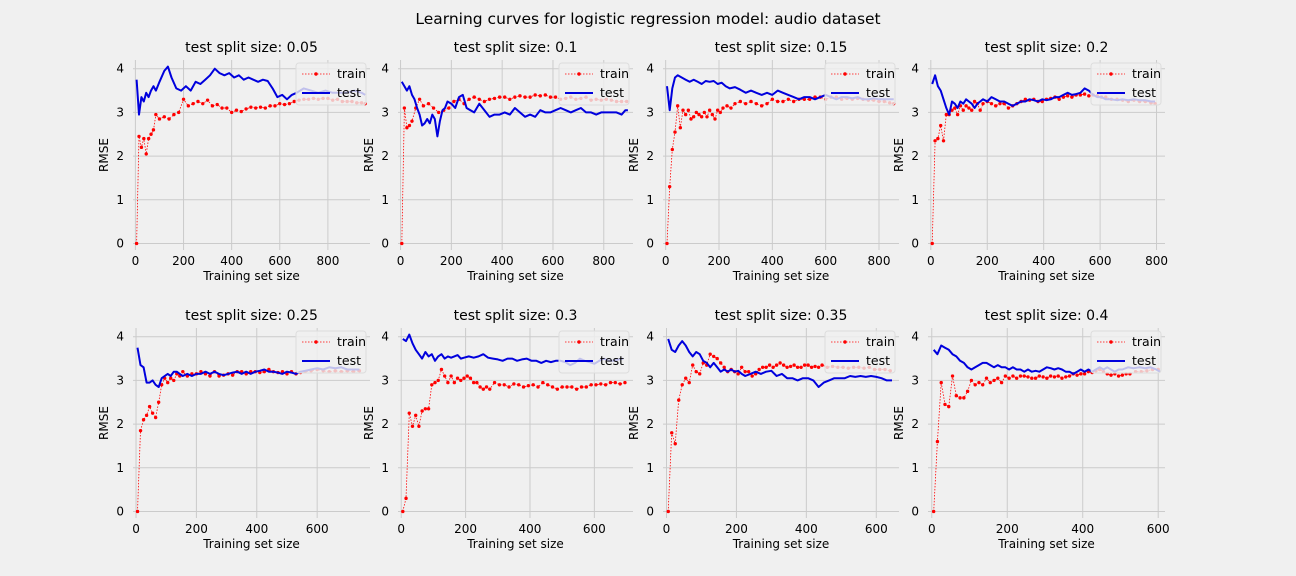  What do you see at coordinates (136, 529) in the screenshot?
I see `x-tick-label: 0` at bounding box center [136, 529].